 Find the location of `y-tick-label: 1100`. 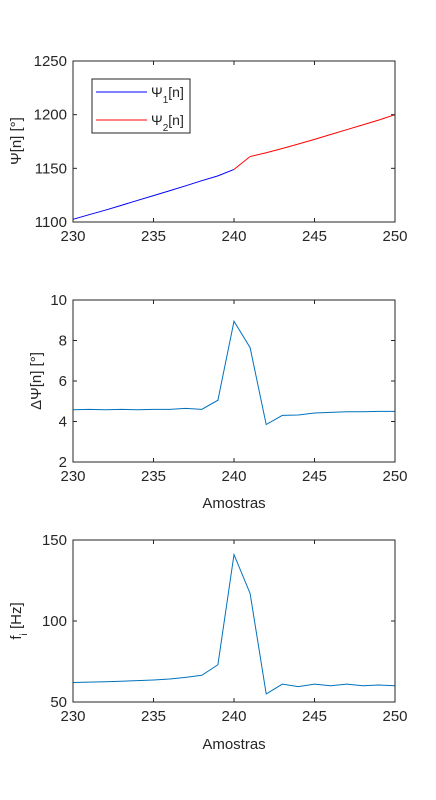

y-tick-label: 1100 is located at coordinates (51, 222).